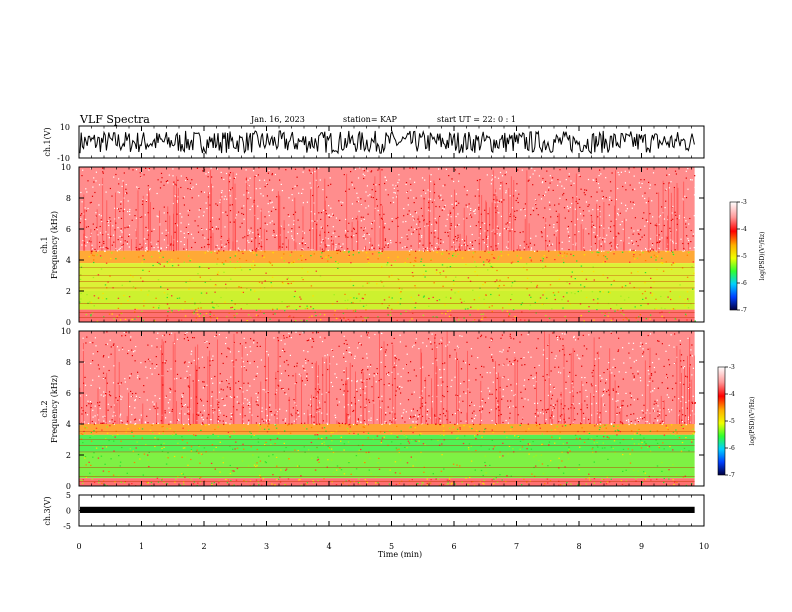 This screenshot has width=792, height=612. What do you see at coordinates (476, 119) in the screenshot?
I see `start-time-label: start UT = 22: 0 : 1` at bounding box center [476, 119].